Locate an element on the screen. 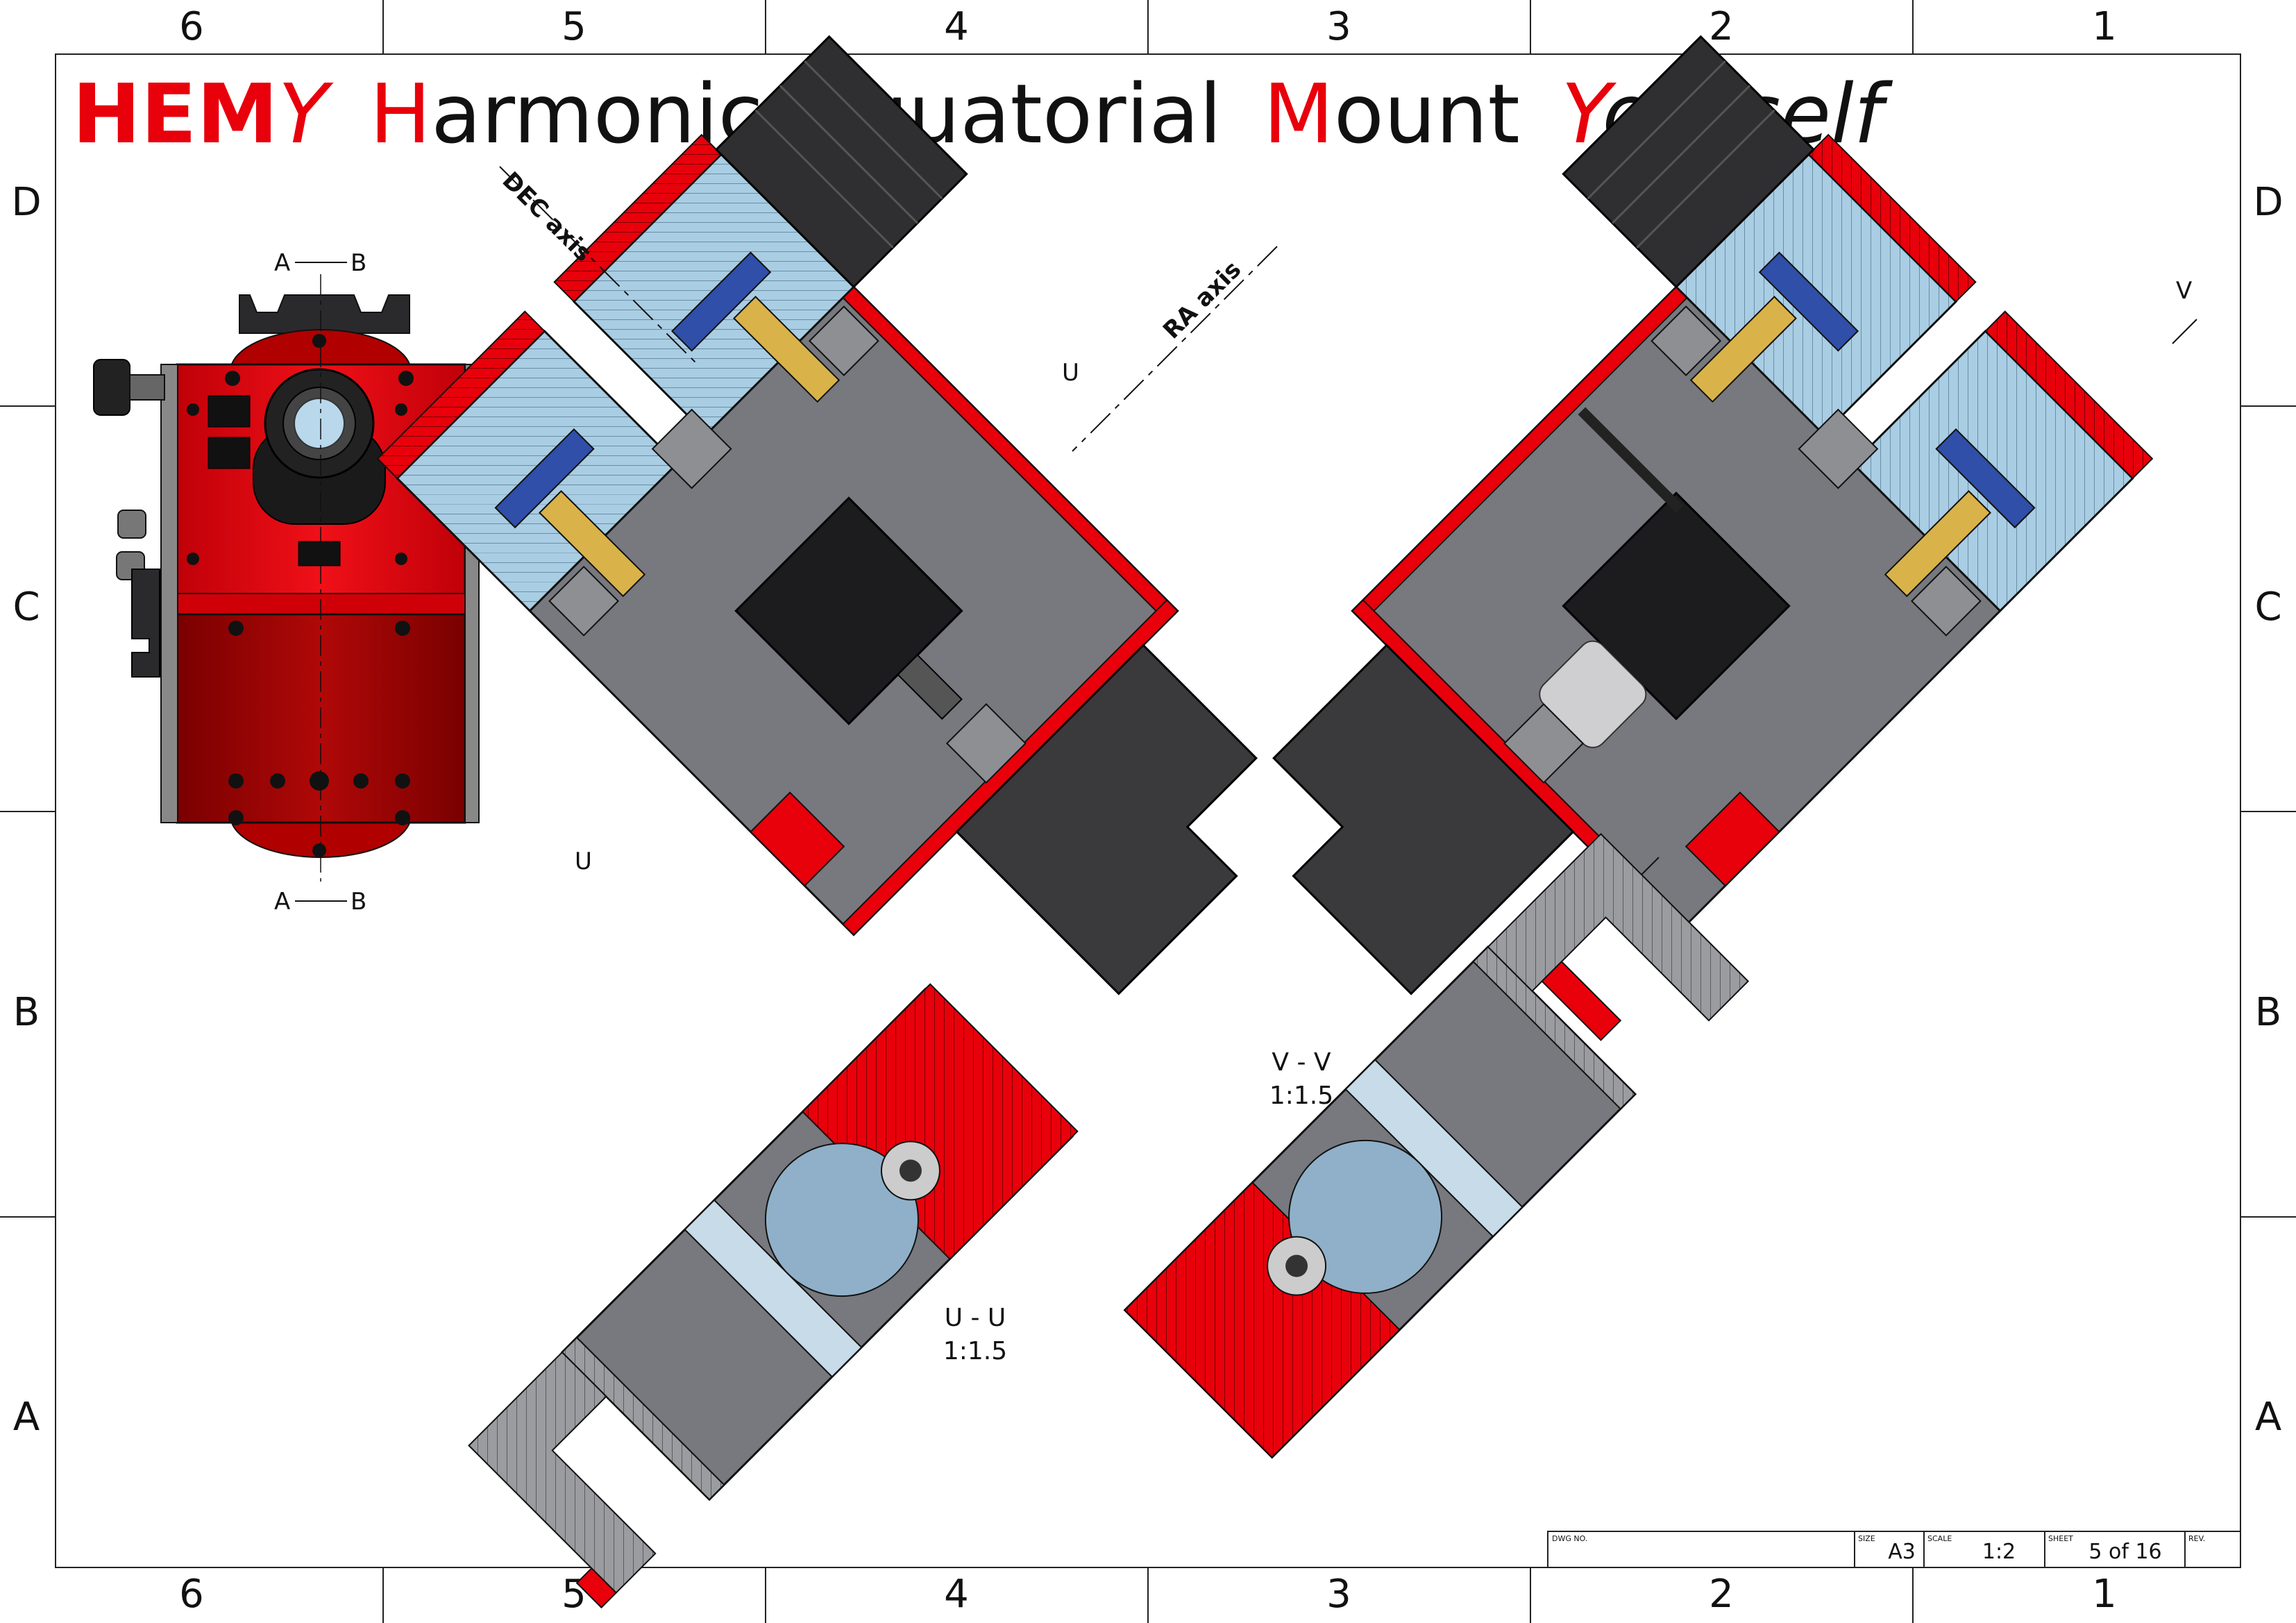 The width and height of the screenshot is (2296, 1623). clip-icon is located at coordinates (131, 524).